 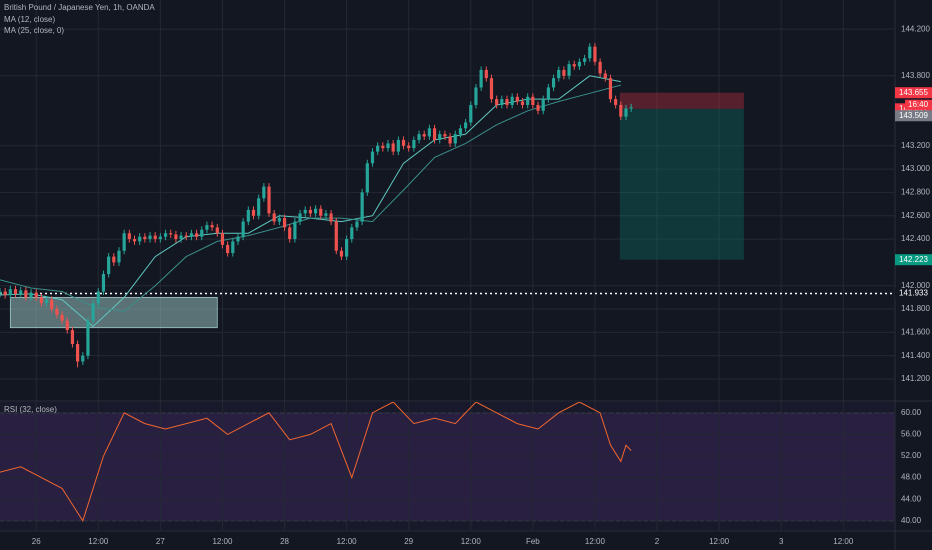 I want to click on chart-title: British Pound / Japanese Yen, 1h, OANDA, so click(x=79, y=7).